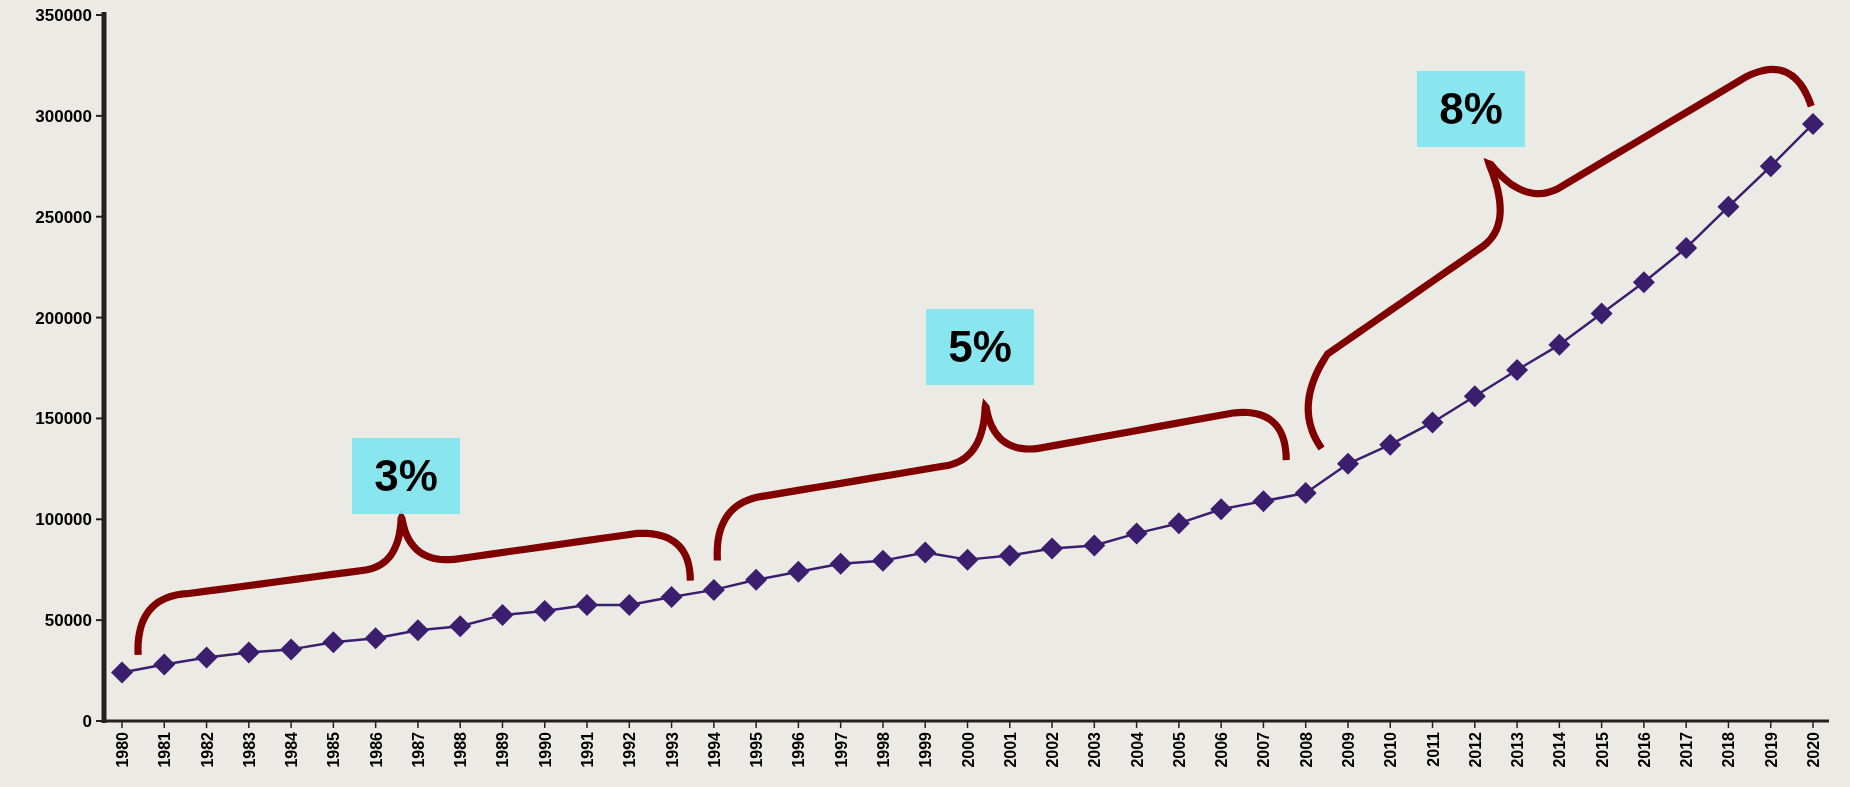  What do you see at coordinates (1306, 749) in the screenshot?
I see `x-tick-label: 2008` at bounding box center [1306, 749].